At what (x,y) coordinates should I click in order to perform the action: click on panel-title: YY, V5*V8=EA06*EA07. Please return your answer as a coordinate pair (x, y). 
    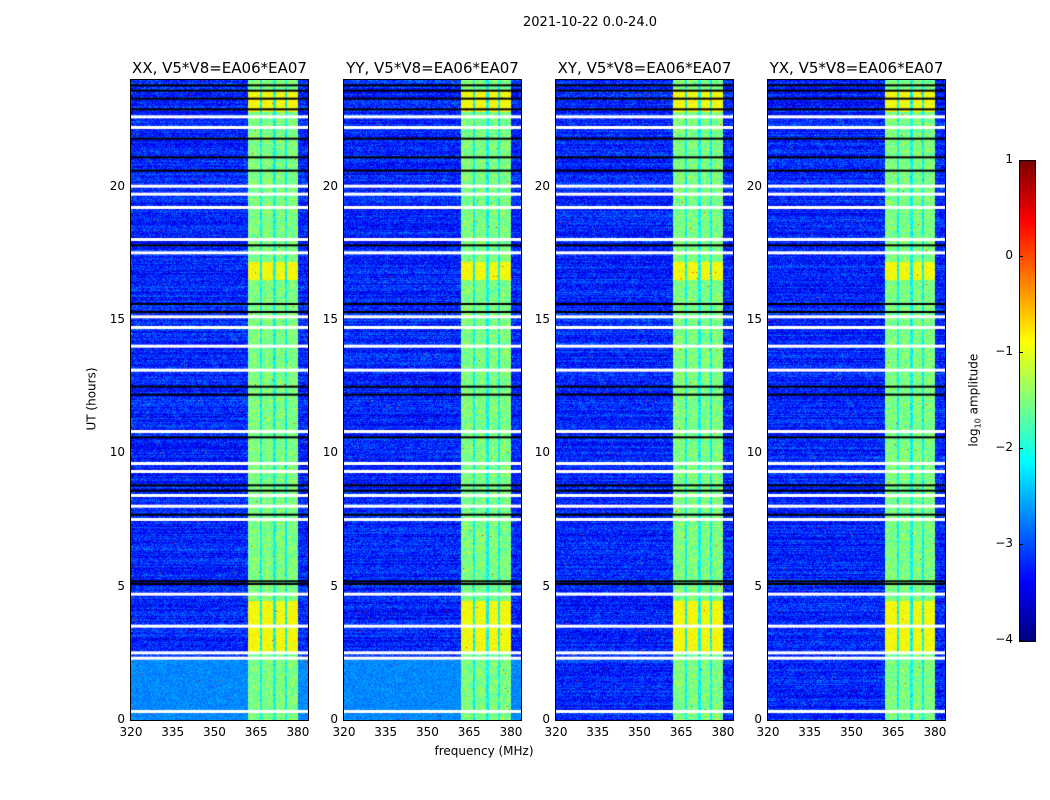
    Looking at the image, I should click on (432, 68).